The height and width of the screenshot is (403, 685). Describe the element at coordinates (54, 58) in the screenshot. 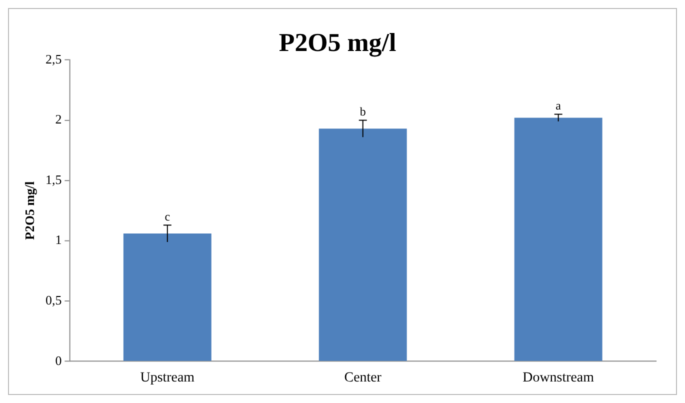

I see `y-tick-label: 2,5` at that location.